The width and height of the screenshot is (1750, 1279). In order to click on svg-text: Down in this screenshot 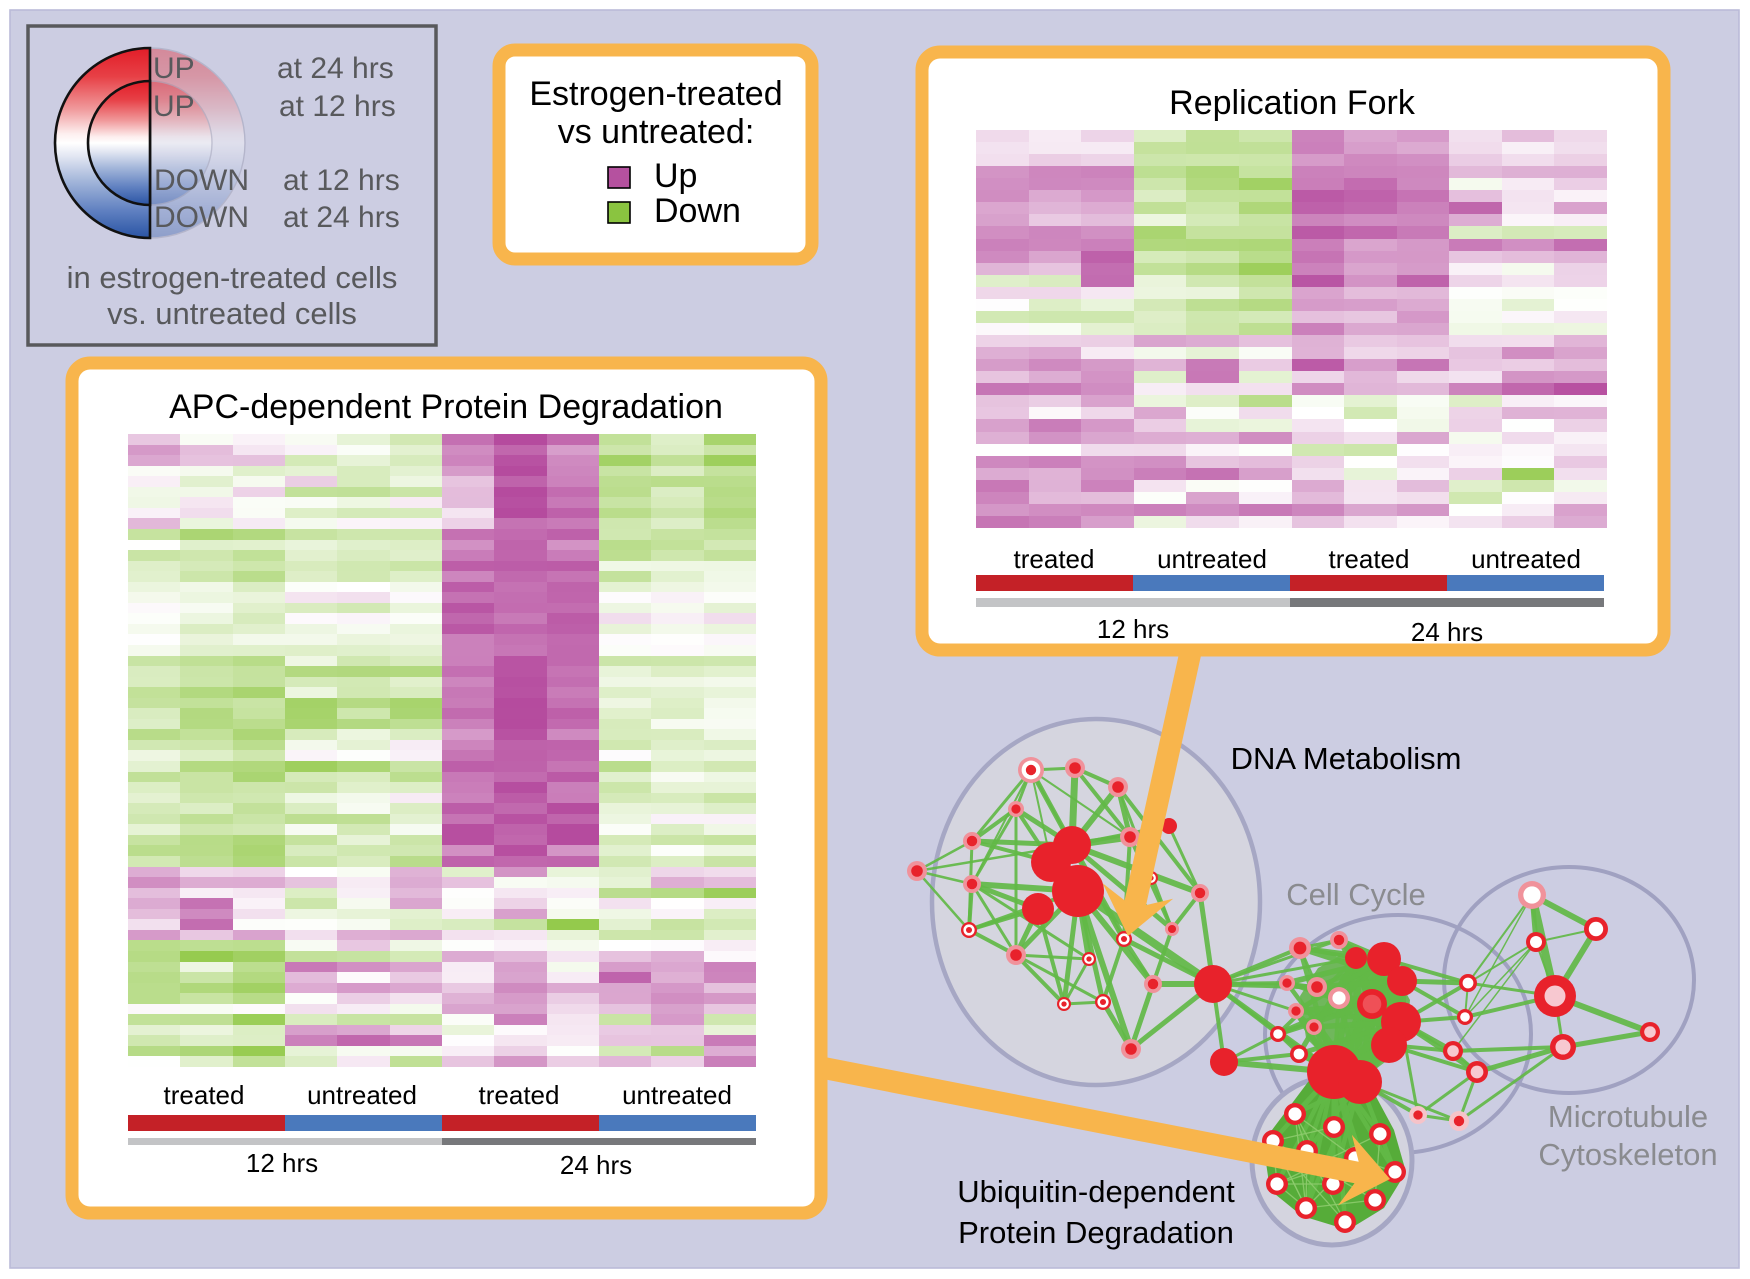, I will do `click(697, 211)`.